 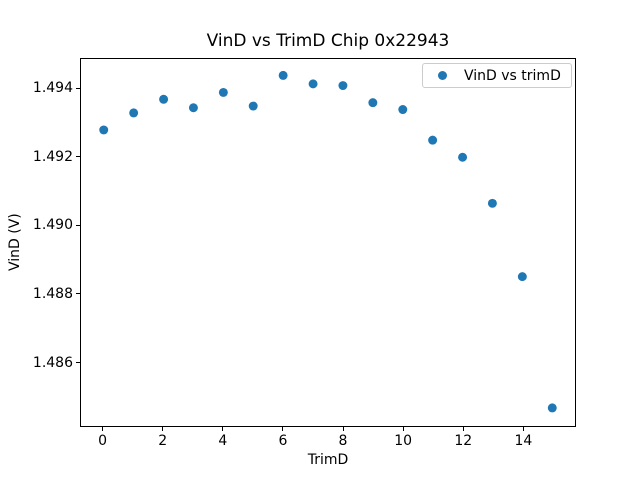 What do you see at coordinates (328, 41) in the screenshot?
I see `chart-title: VinD vs TrimD Chip 0x22943` at bounding box center [328, 41].